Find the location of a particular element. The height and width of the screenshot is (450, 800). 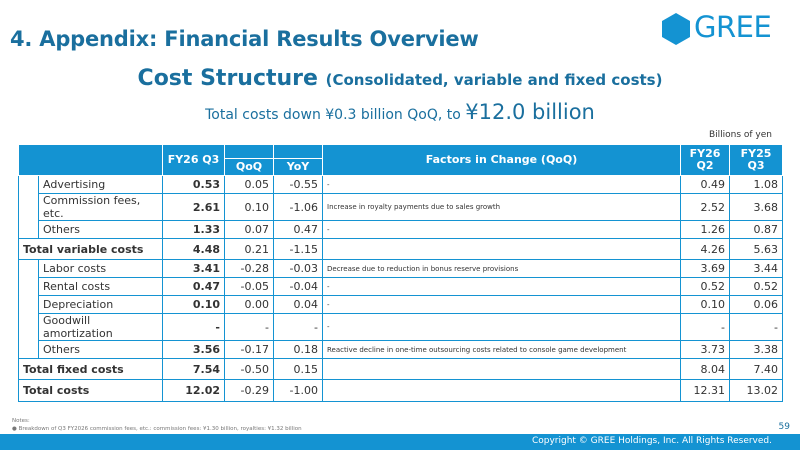

cell-q2: 0.49 is located at coordinates (705, 184).